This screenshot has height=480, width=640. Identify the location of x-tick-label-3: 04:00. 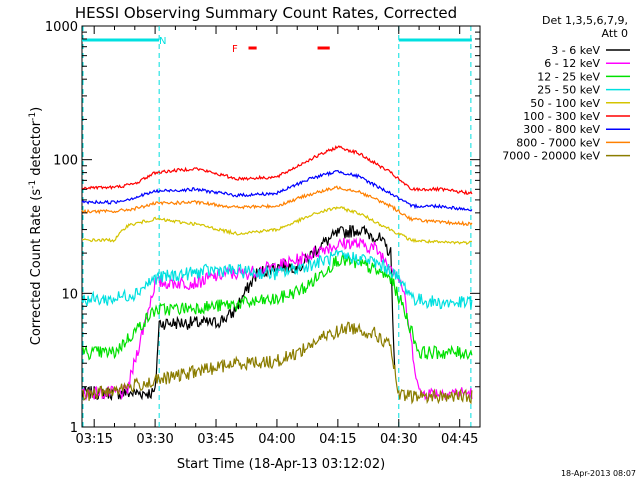
(276, 439).